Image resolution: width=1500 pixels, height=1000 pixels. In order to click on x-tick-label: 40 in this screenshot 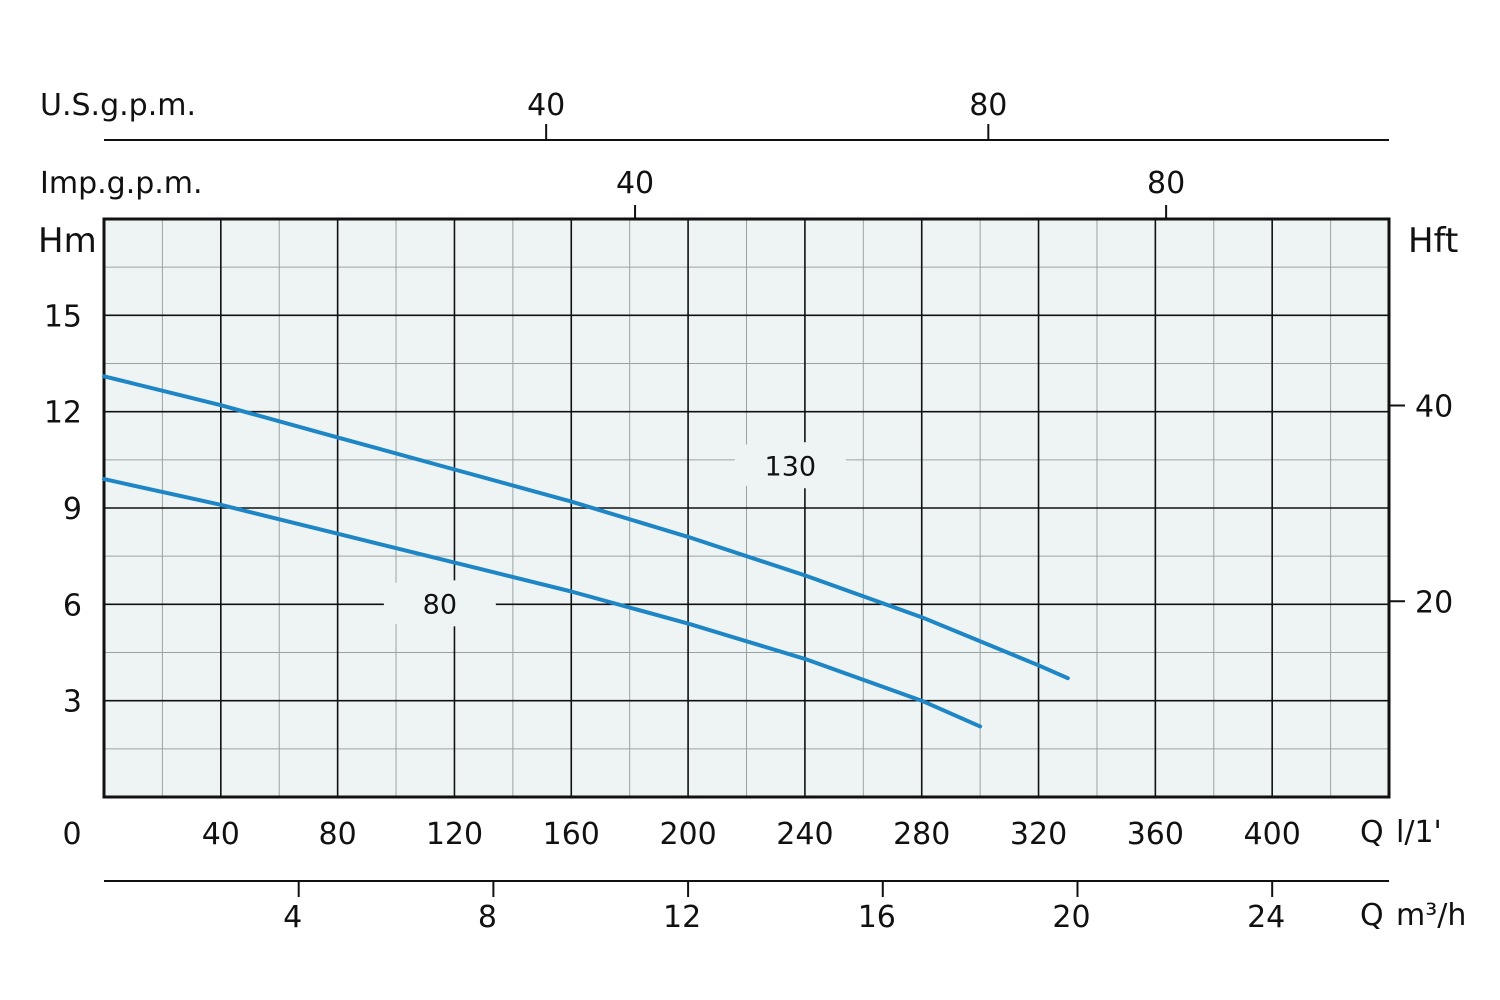, I will do `click(221, 834)`.